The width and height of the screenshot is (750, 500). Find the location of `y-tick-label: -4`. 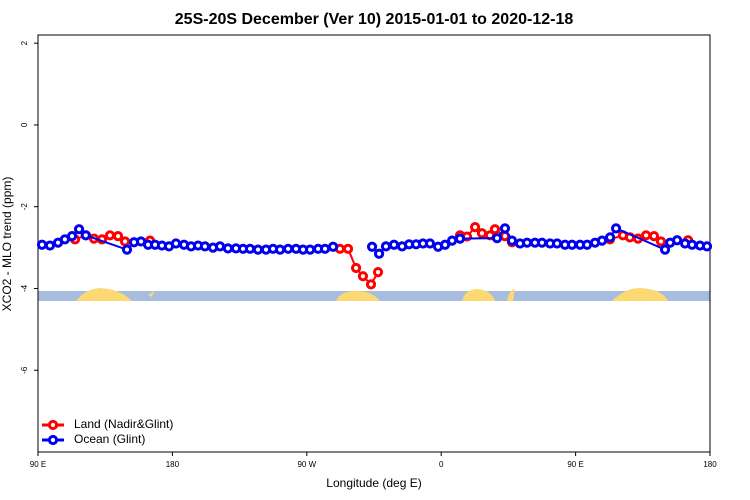

y-tick-label: -4 is located at coordinates (24, 288).